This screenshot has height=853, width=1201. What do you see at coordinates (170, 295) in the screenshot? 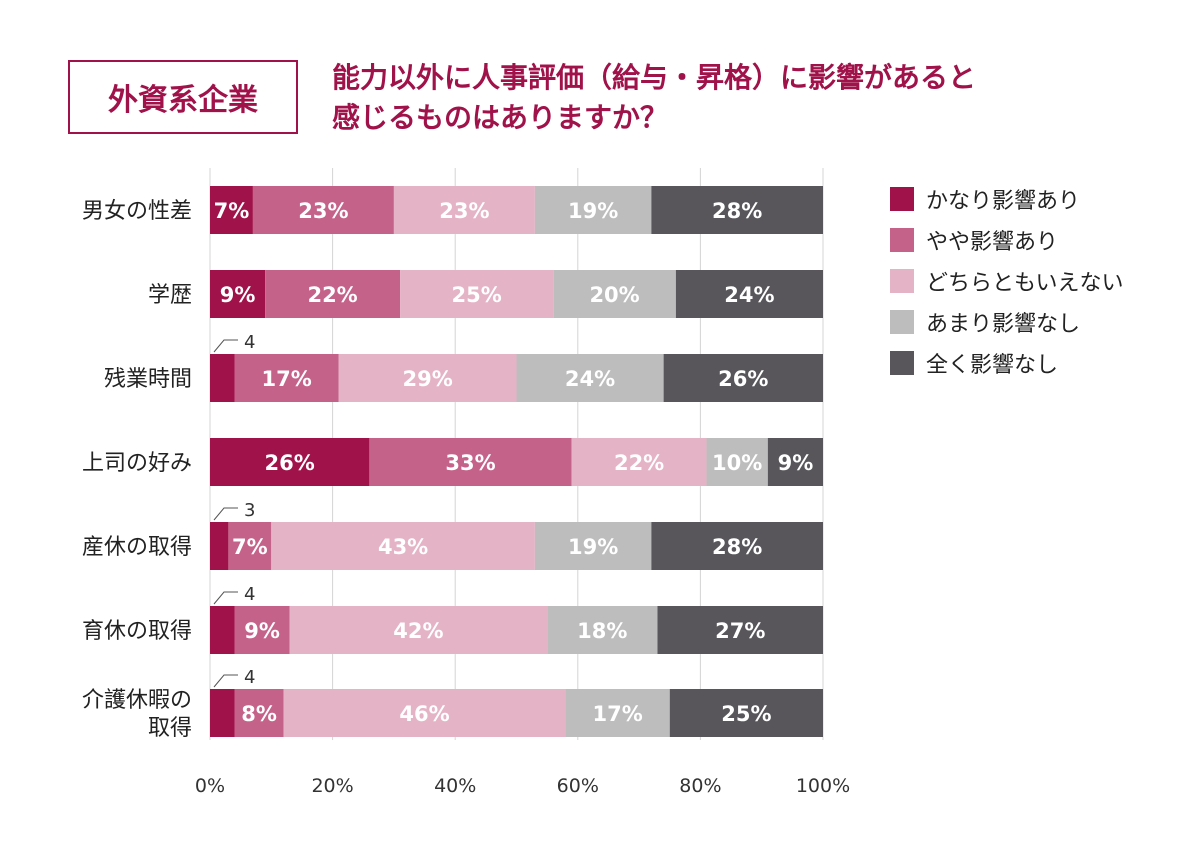
I see `category-label: 学歴` at bounding box center [170, 295].